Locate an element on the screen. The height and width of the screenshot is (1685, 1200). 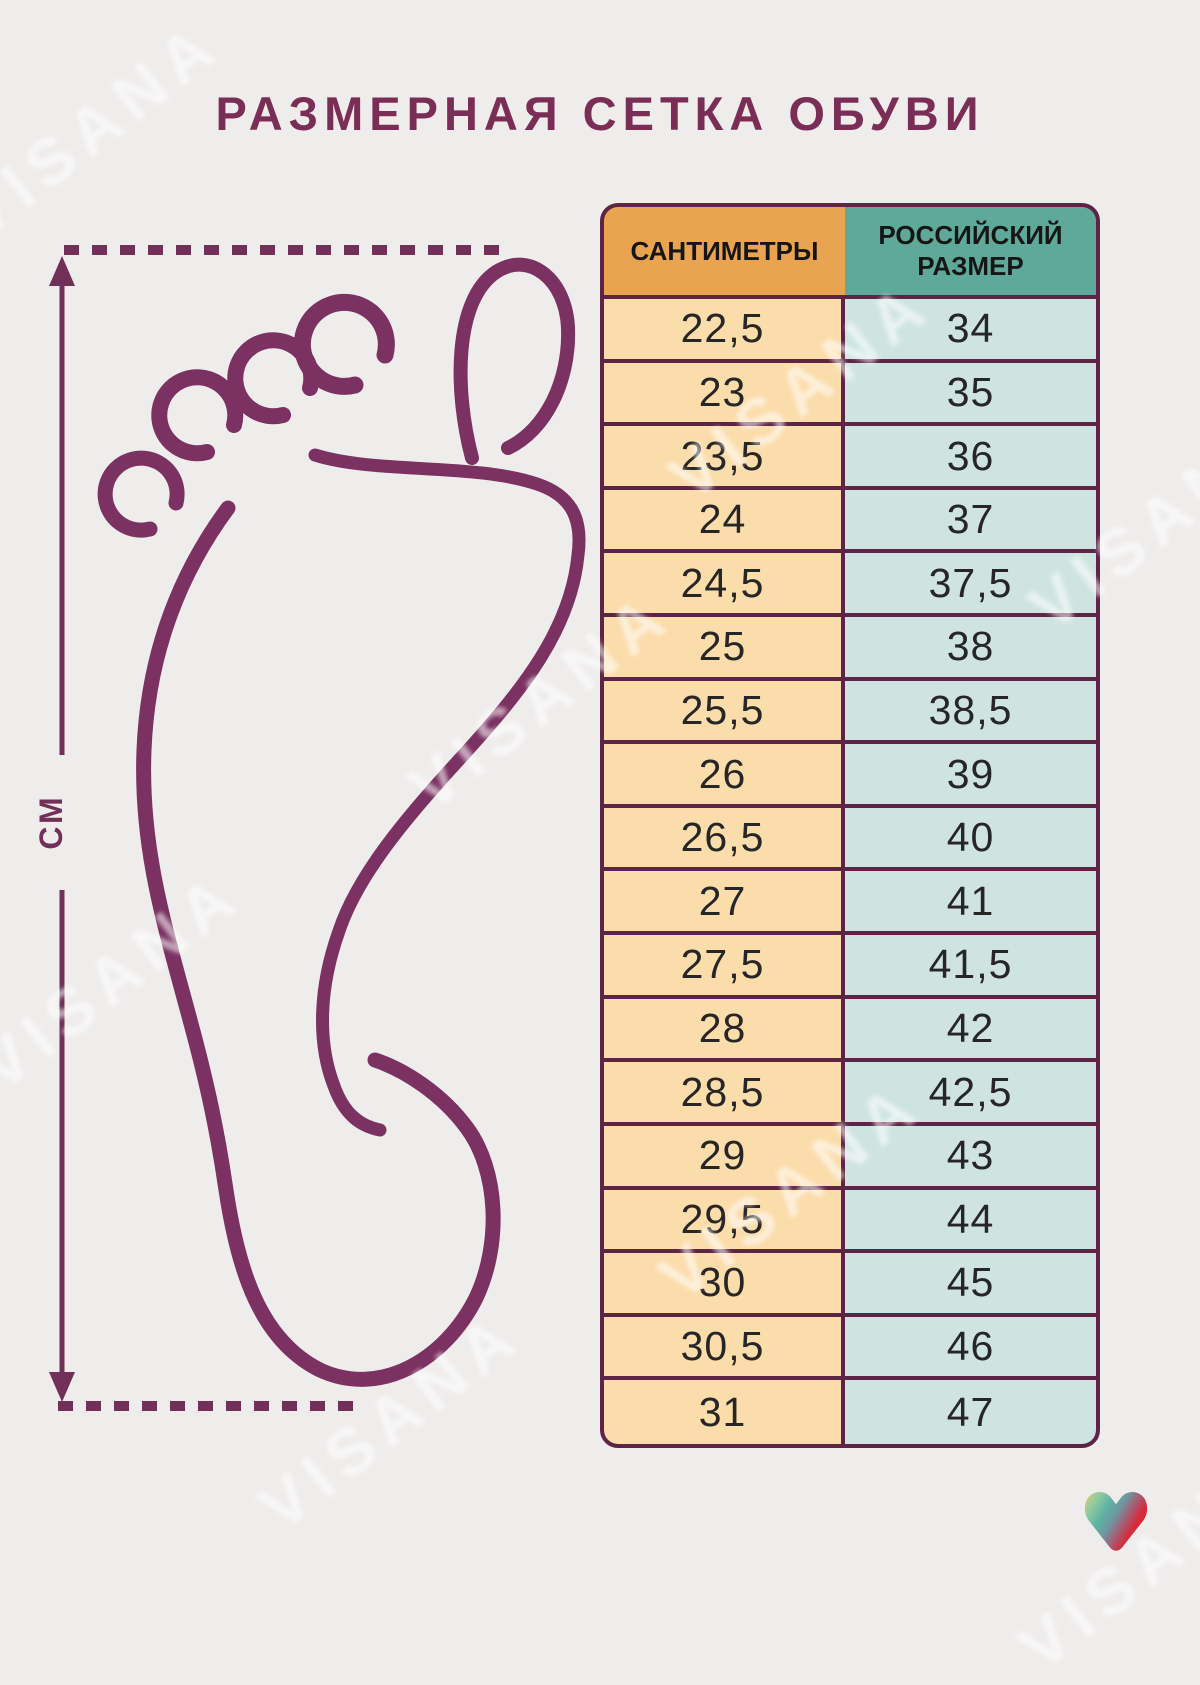
brand-heart-logo is located at coordinates (1116, 1521).